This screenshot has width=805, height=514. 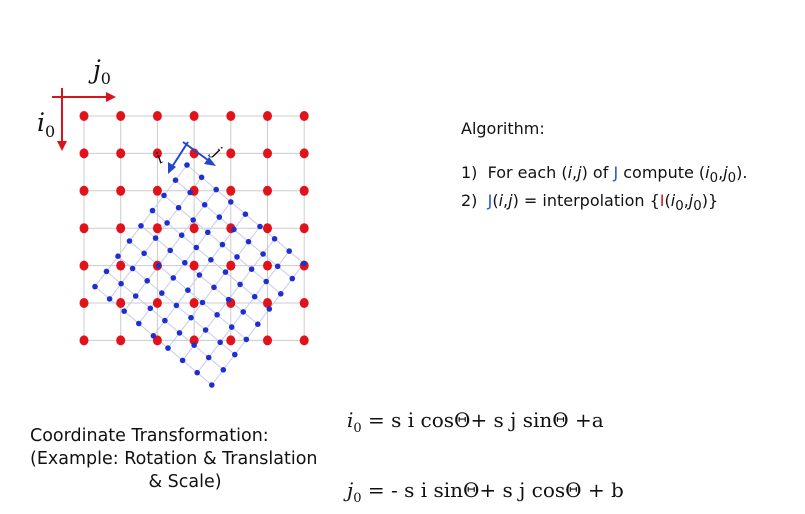 I want to click on eq2-rhs: = - s i sinΘ+ s j cosΘ + b, so click(x=492, y=490).